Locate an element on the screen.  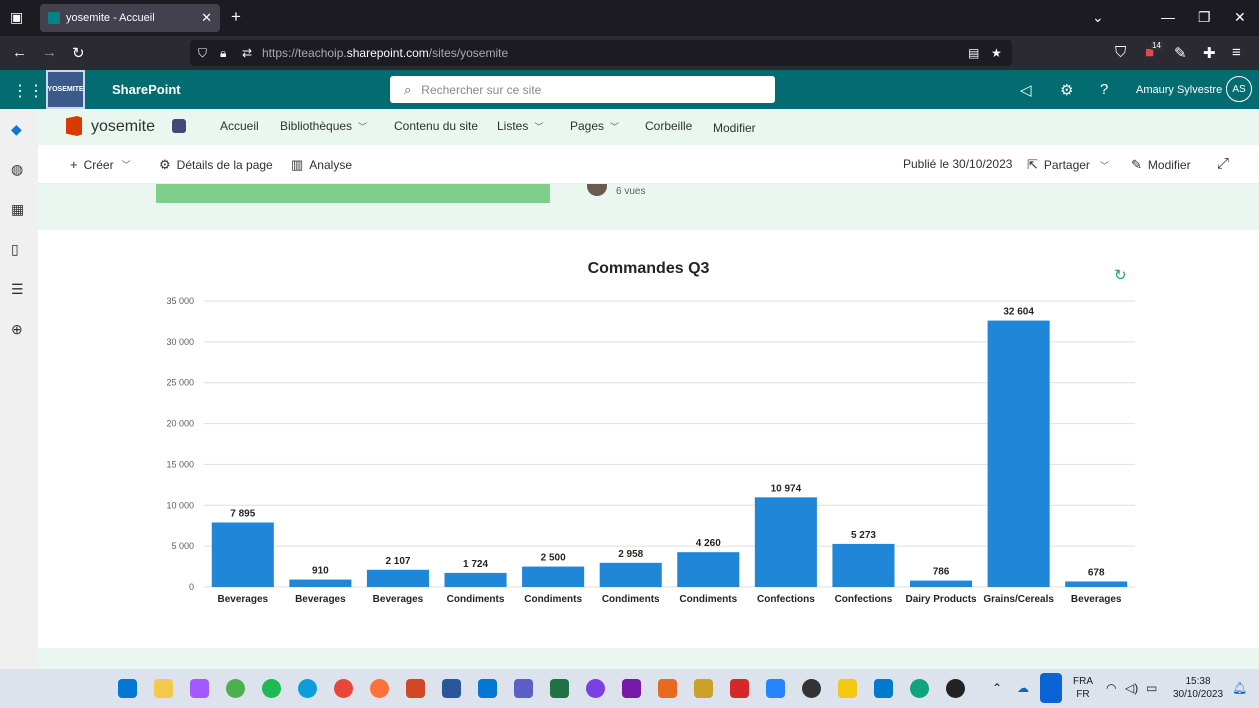
new-tab-icon: + is located at coordinates (236, 16).